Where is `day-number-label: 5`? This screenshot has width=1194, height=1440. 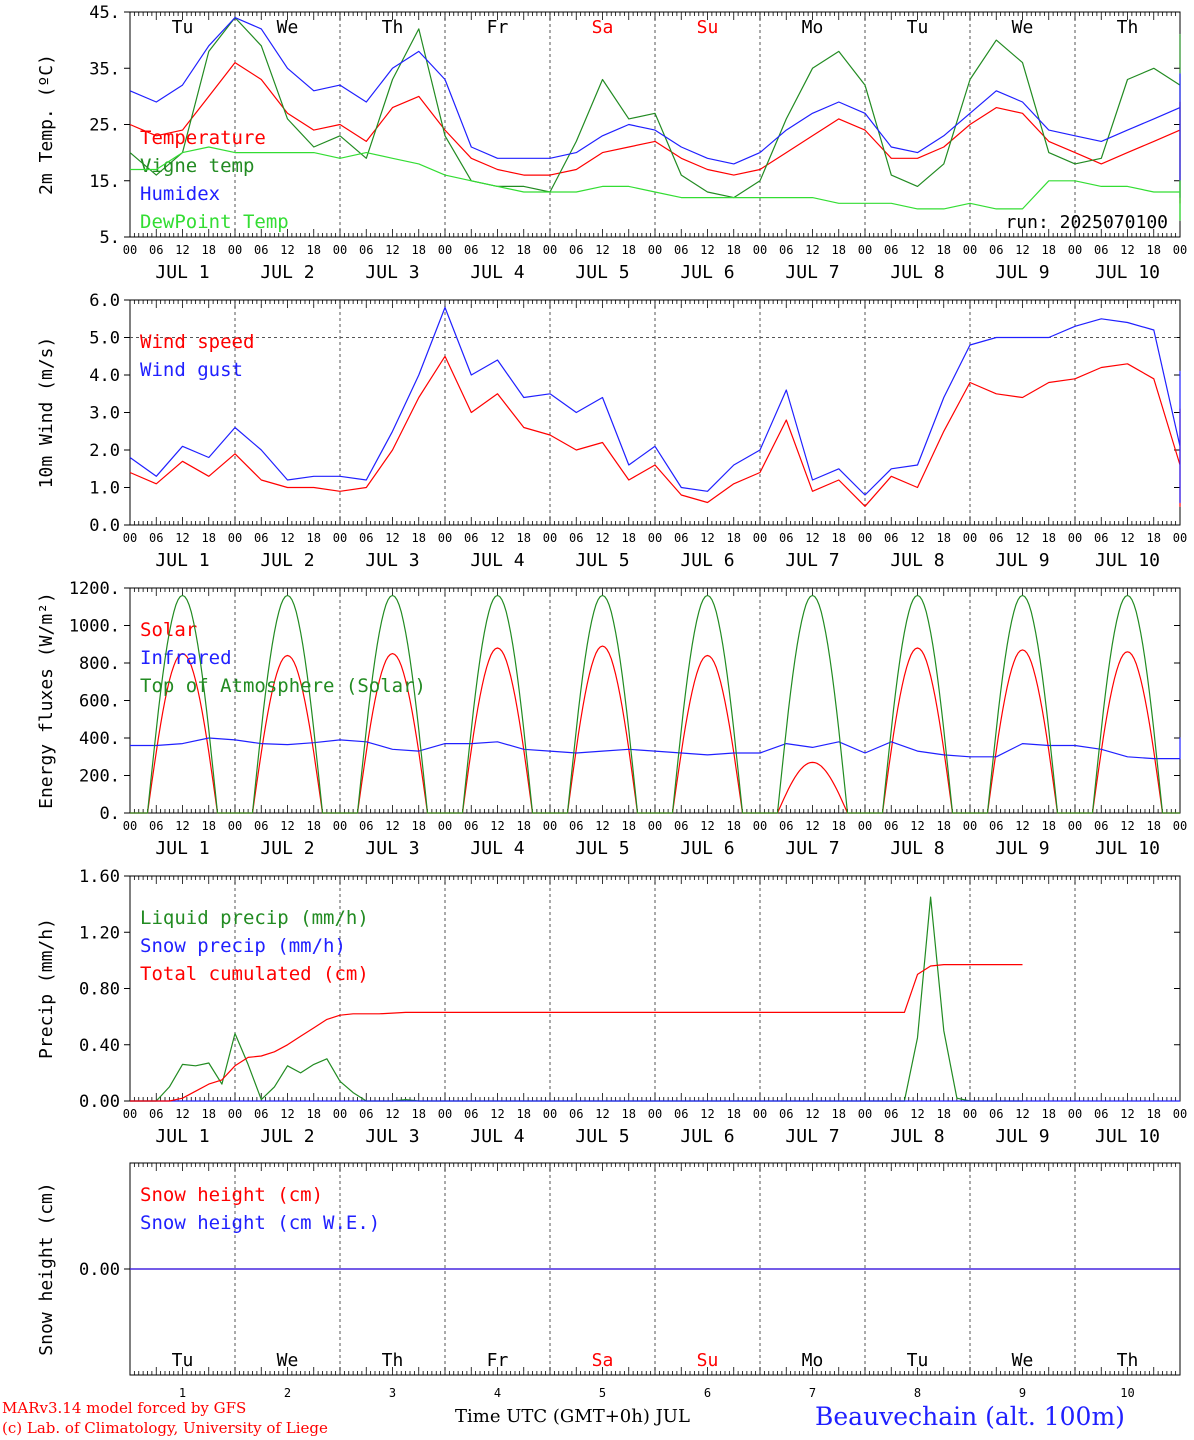
day-number-label: 5 is located at coordinates (602, 1393).